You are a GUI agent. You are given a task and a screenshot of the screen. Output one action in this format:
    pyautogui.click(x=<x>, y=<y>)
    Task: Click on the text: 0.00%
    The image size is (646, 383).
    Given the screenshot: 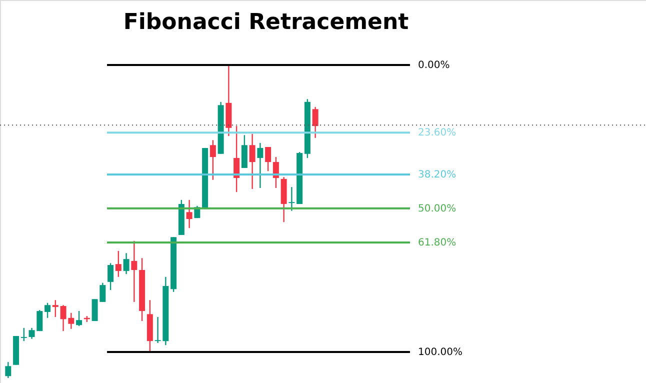 What is the action you would take?
    pyautogui.click(x=434, y=65)
    